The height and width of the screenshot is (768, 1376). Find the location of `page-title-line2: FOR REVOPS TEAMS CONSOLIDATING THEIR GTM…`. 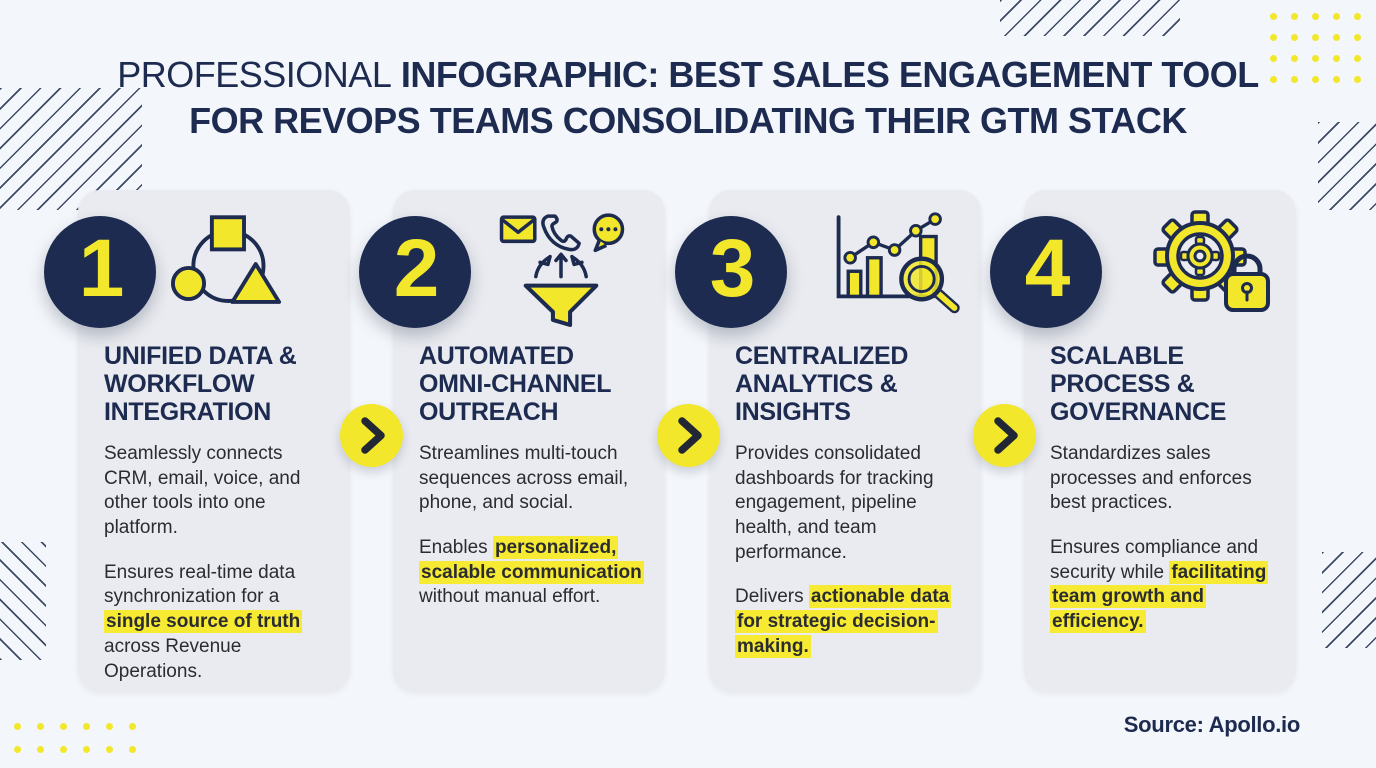

page-title-line2: FOR REVOPS TEAMS CONSOLIDATING THEIR GTM… is located at coordinates (688, 121).